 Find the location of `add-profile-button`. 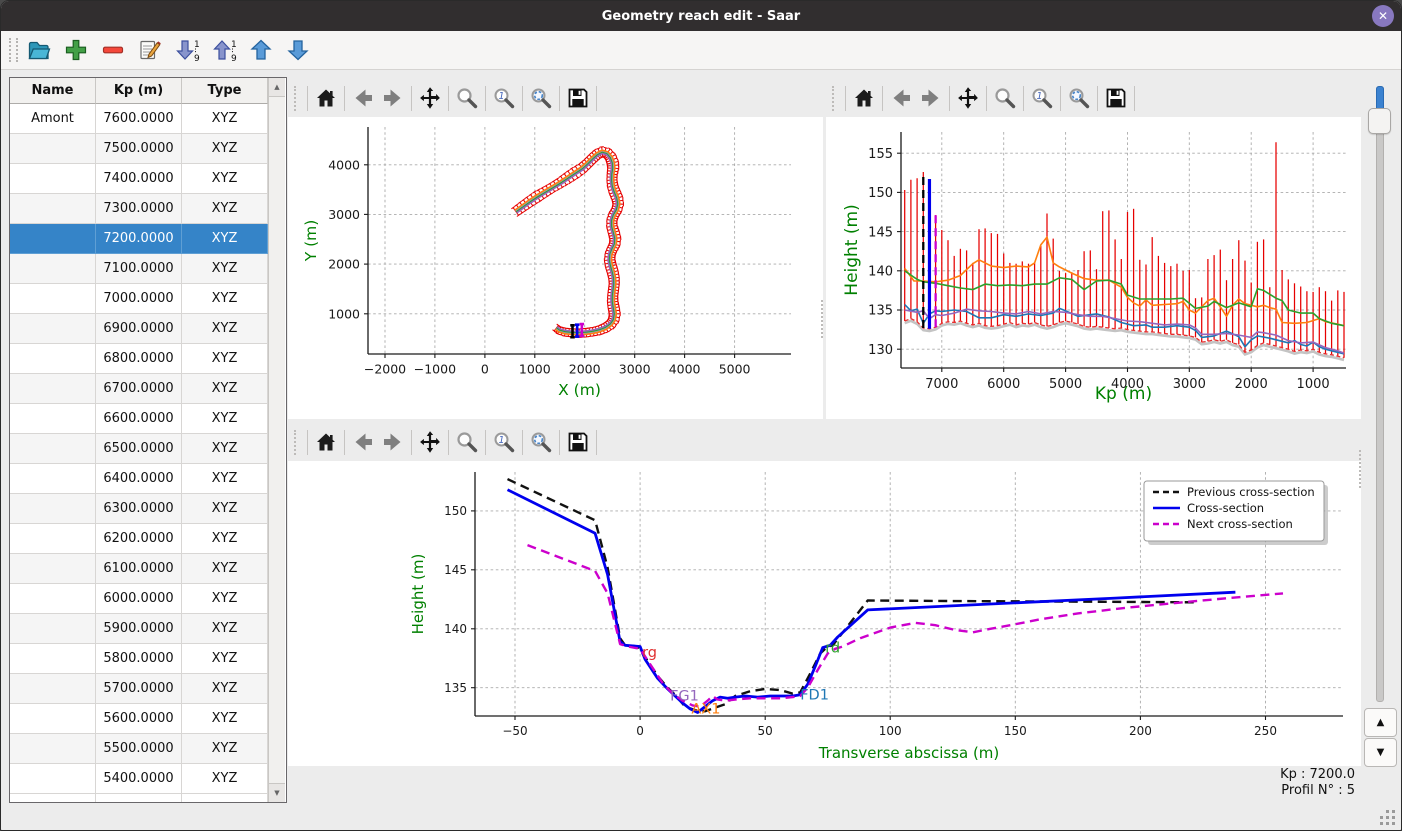

add-profile-button is located at coordinates (76, 50).